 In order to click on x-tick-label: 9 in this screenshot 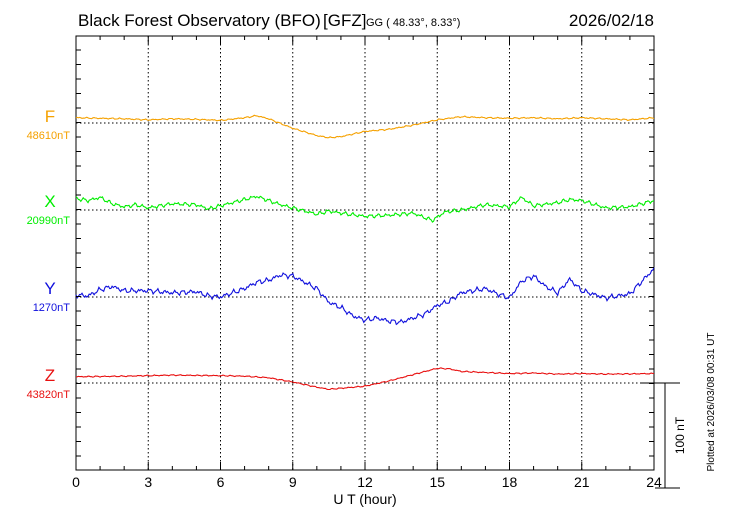, I will do `click(293, 482)`.